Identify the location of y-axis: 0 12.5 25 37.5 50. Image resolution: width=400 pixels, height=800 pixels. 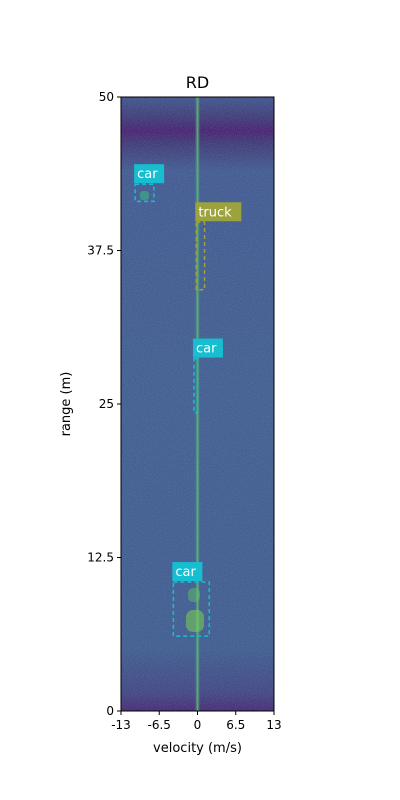
(104, 404).